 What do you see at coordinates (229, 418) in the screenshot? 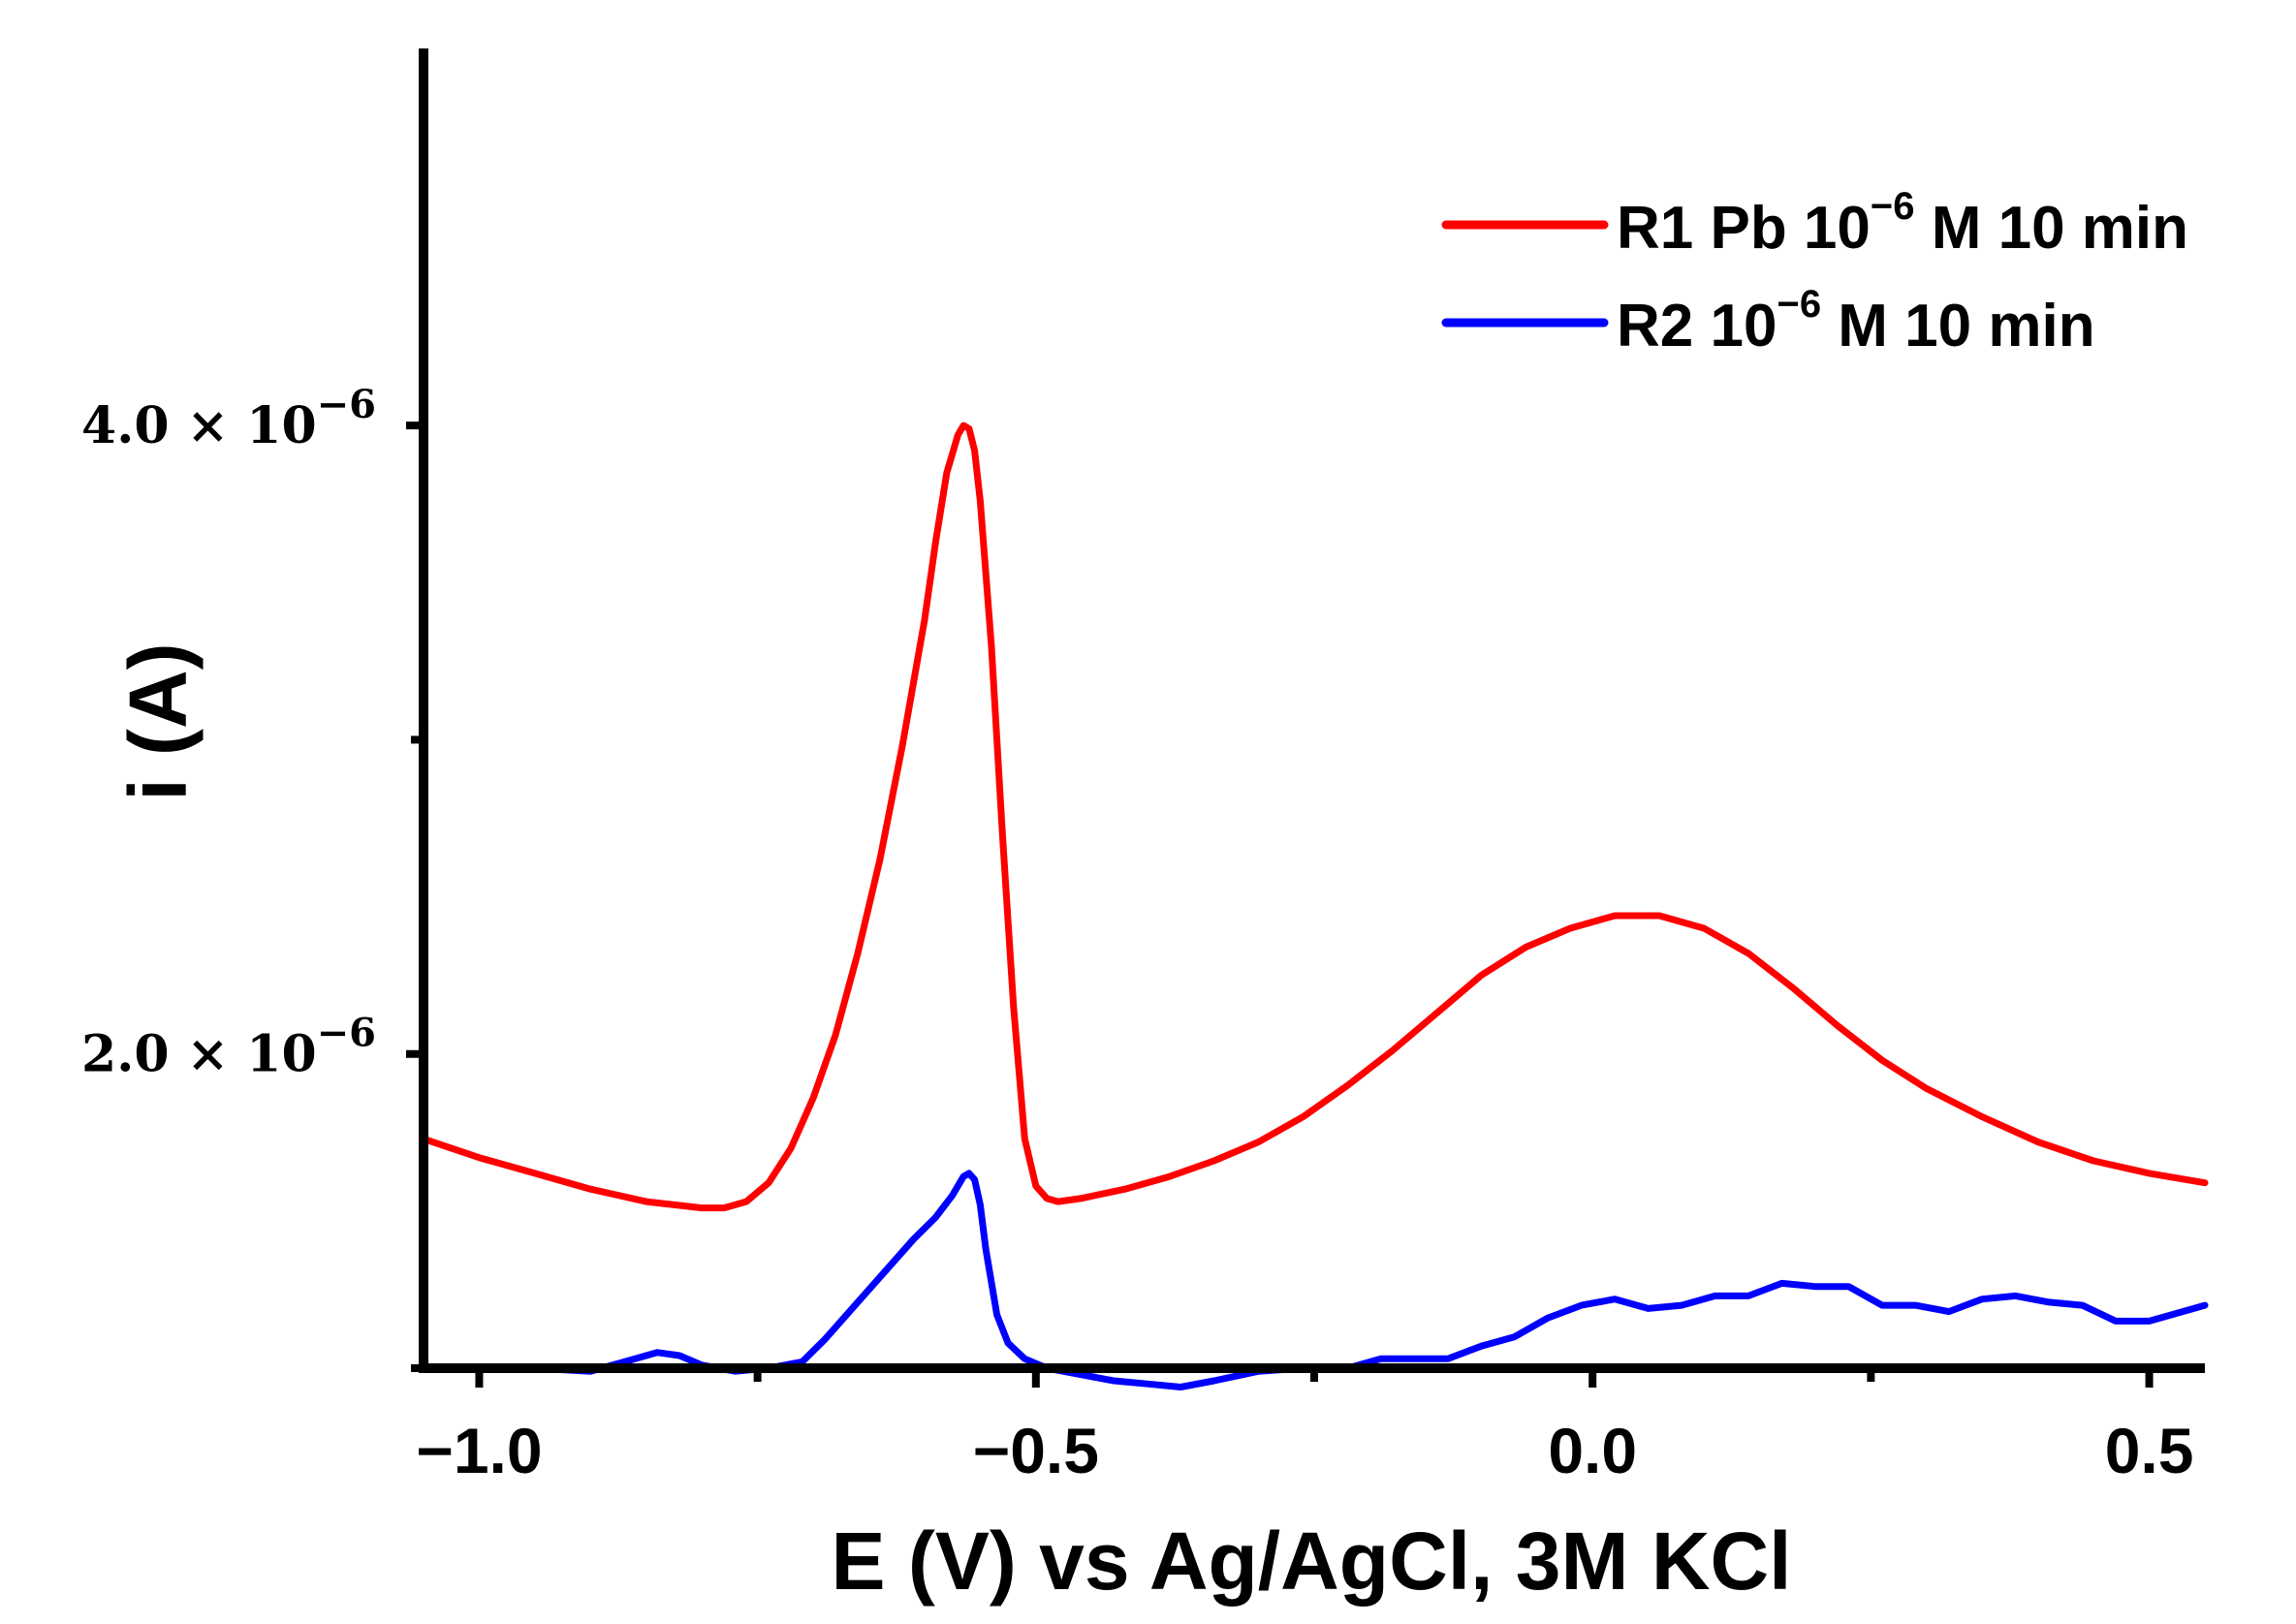
I see `y-tick-label: 4.0 × 10−6` at bounding box center [229, 418].